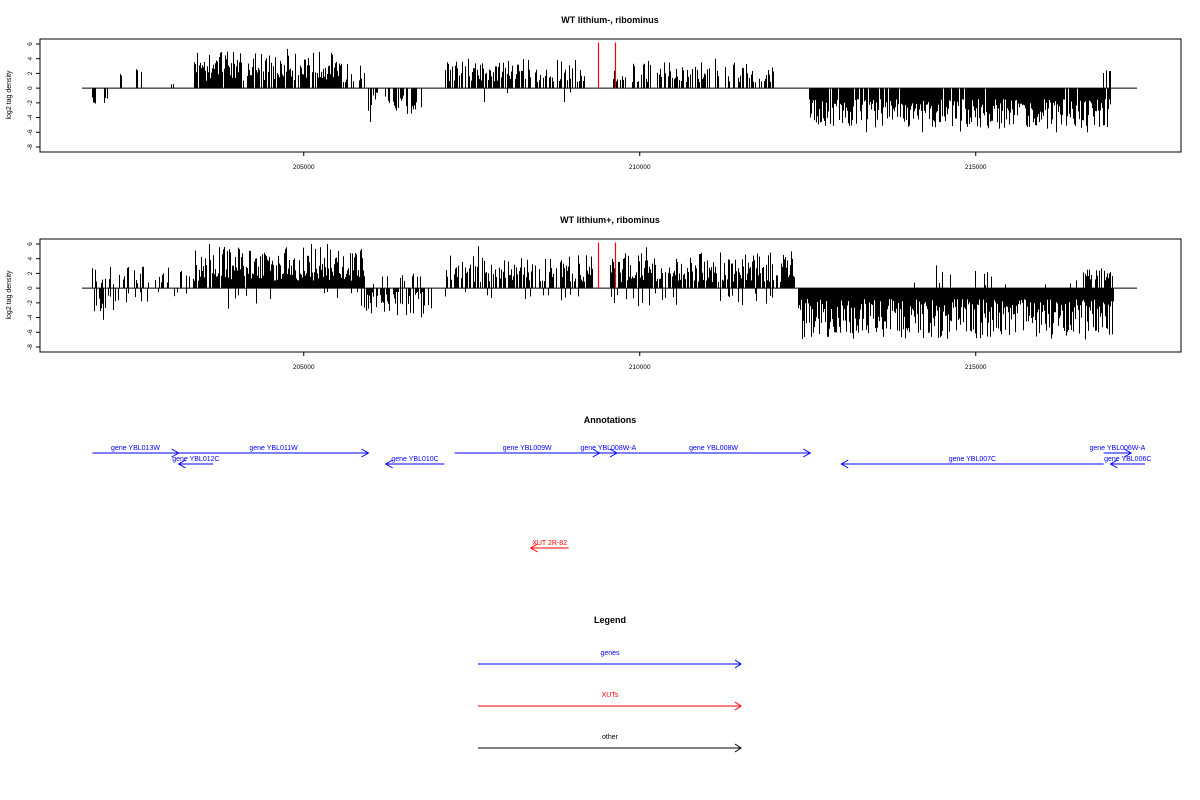  I want to click on annotation-gene: gene YBL008W-A, so click(608, 451).